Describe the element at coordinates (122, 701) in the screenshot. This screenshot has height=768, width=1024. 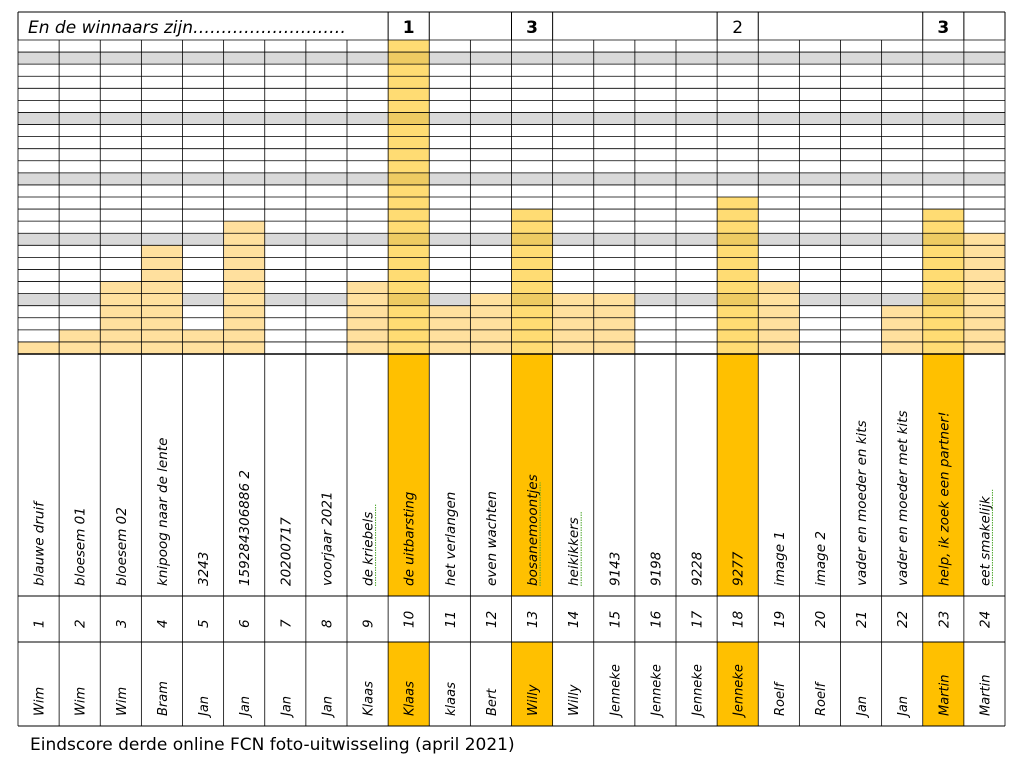
I see `author-3: Wim` at that location.